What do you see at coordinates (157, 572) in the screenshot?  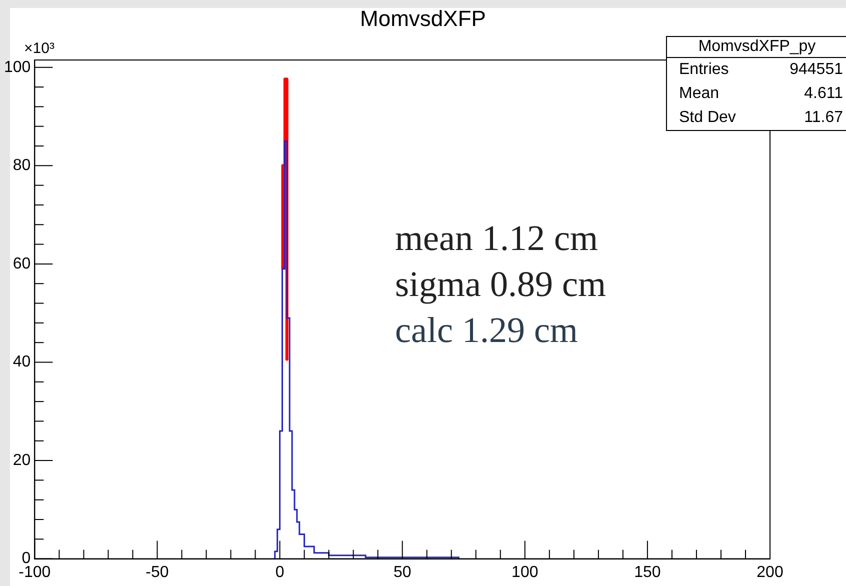 I see `x-tick-label: -50` at bounding box center [157, 572].